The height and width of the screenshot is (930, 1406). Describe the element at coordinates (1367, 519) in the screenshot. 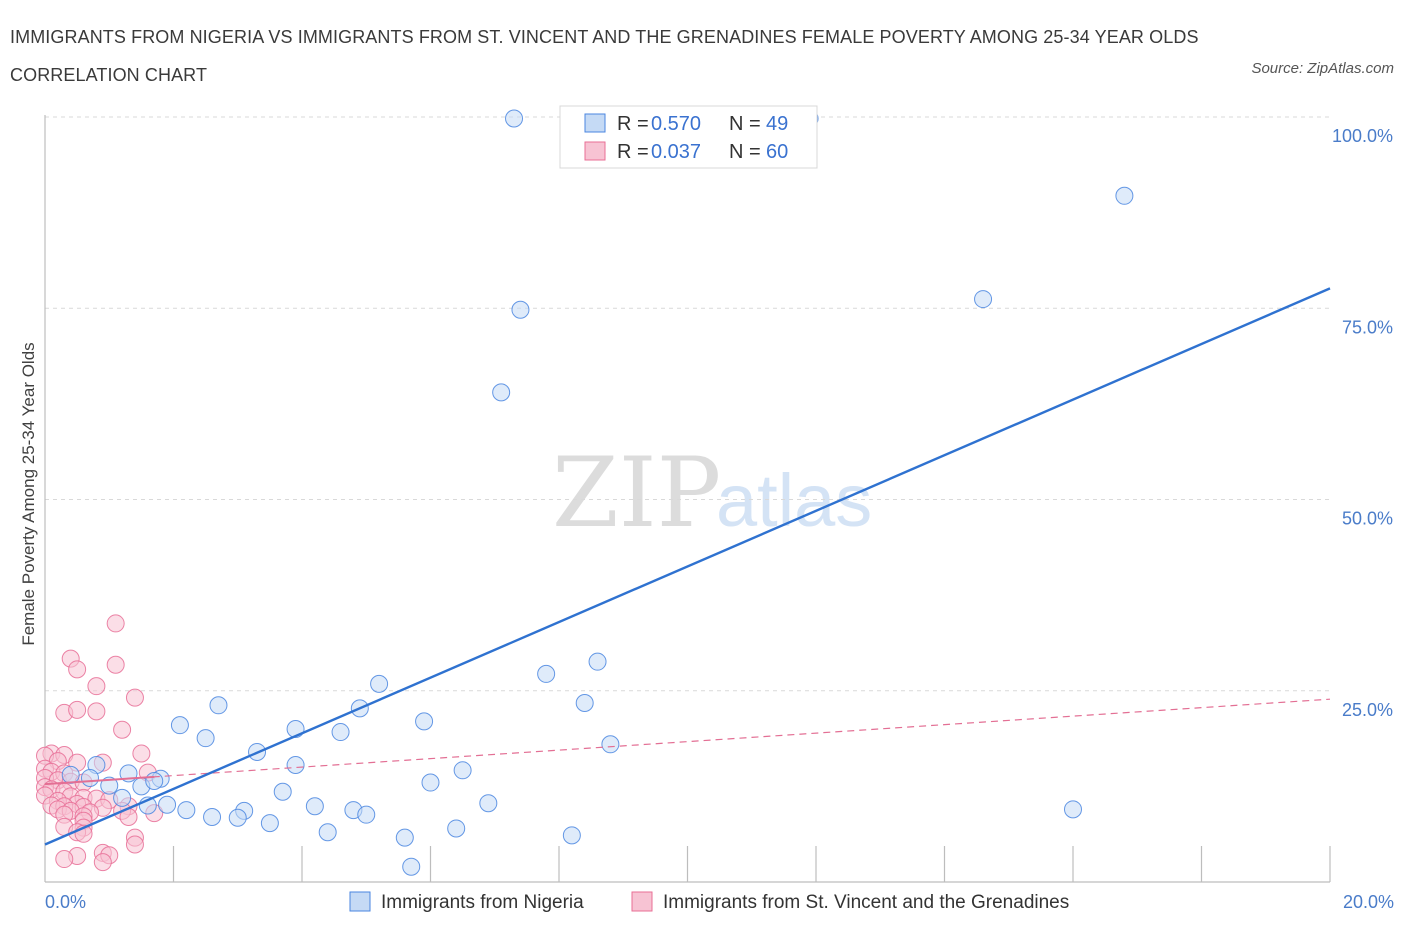

I see `y-tick-label: 50.0%` at that location.